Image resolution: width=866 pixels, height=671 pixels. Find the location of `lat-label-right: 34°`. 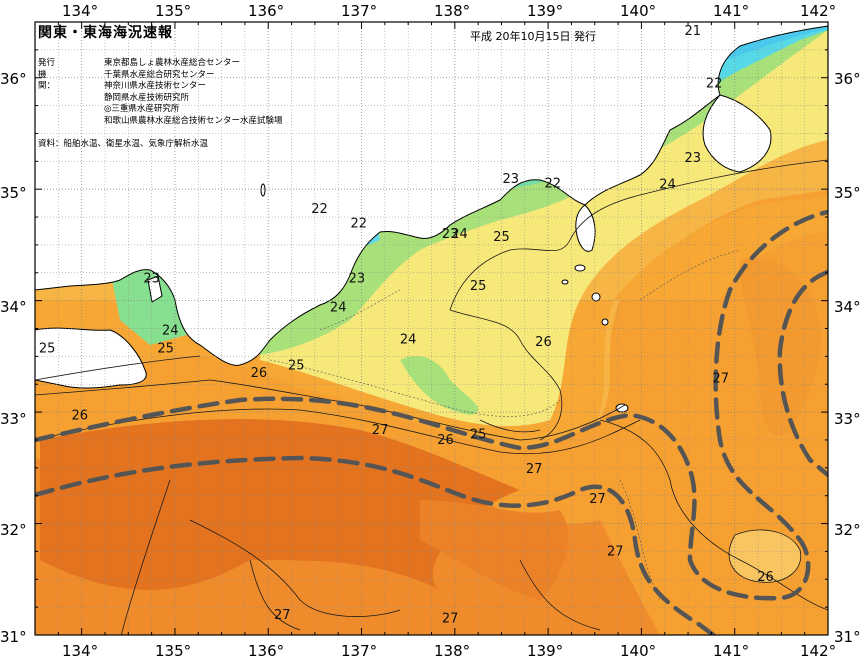

lat-label-right: 34° is located at coordinates (847, 307).